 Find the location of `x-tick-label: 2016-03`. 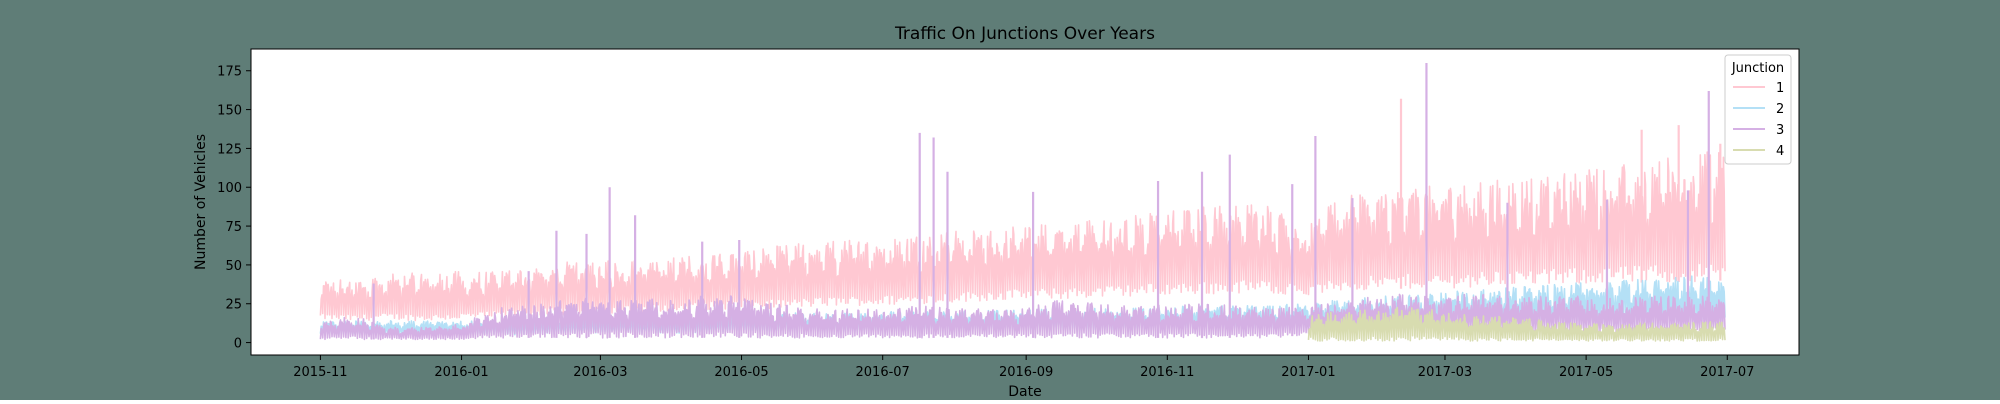

x-tick-label: 2016-03 is located at coordinates (600, 372).